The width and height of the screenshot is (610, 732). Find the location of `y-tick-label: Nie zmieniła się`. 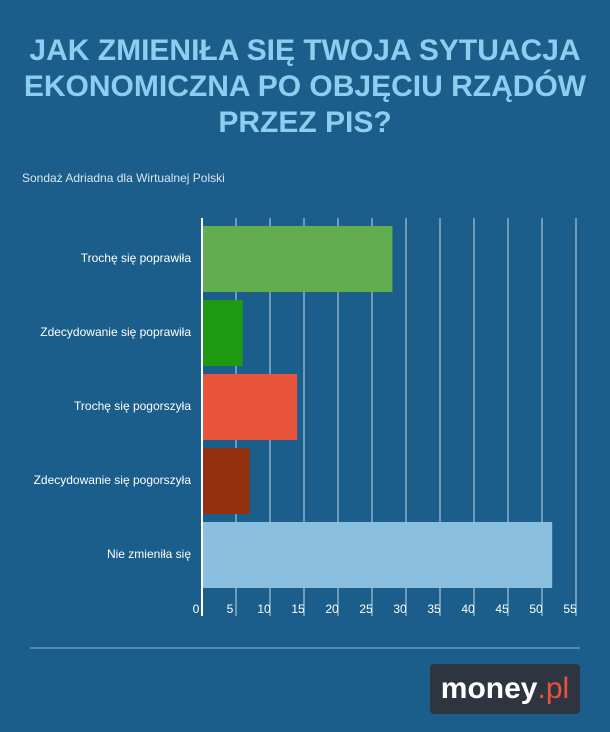

y-tick-label: Nie zmieniła się is located at coordinates (149, 554).